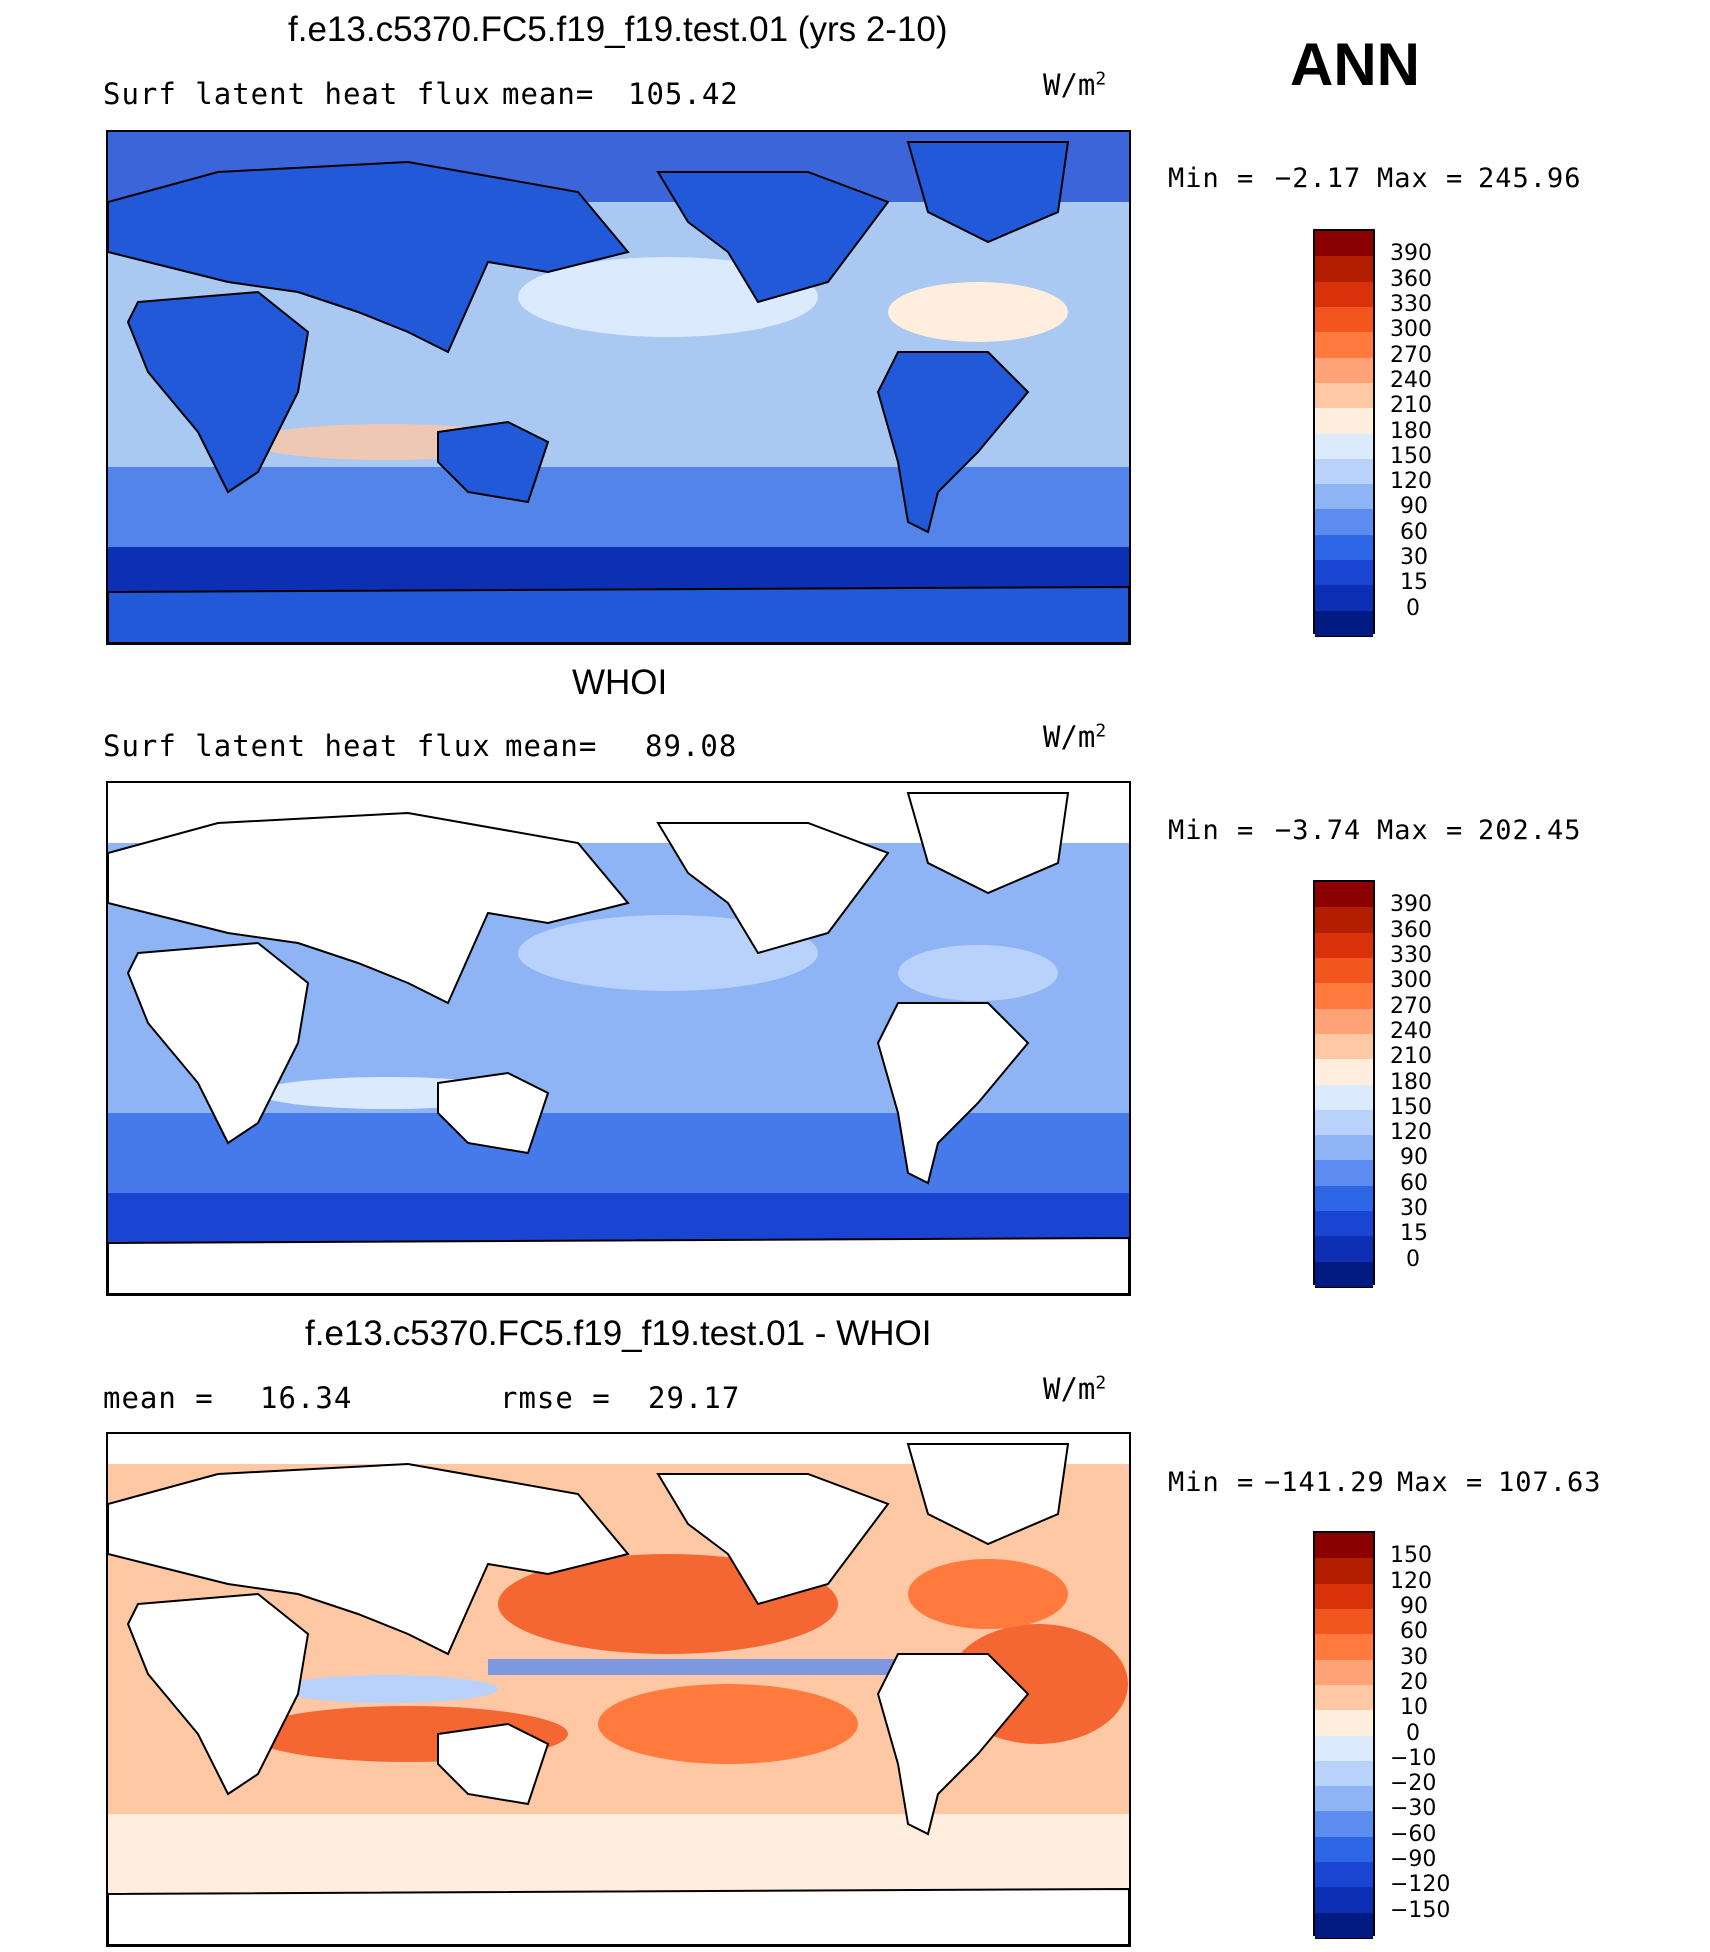 Image resolution: width=1710 pixels, height=1952 pixels. Describe the element at coordinates (1413, 1784) in the screenshot. I see `colorbar-label: −20` at that location.